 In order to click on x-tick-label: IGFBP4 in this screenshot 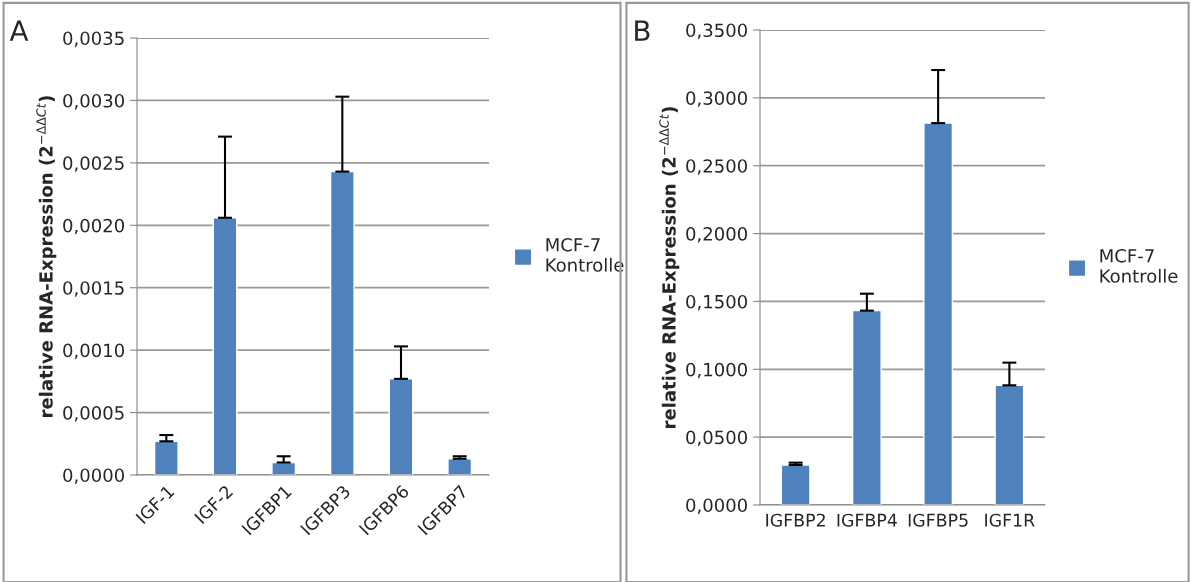, I will do `click(867, 520)`.